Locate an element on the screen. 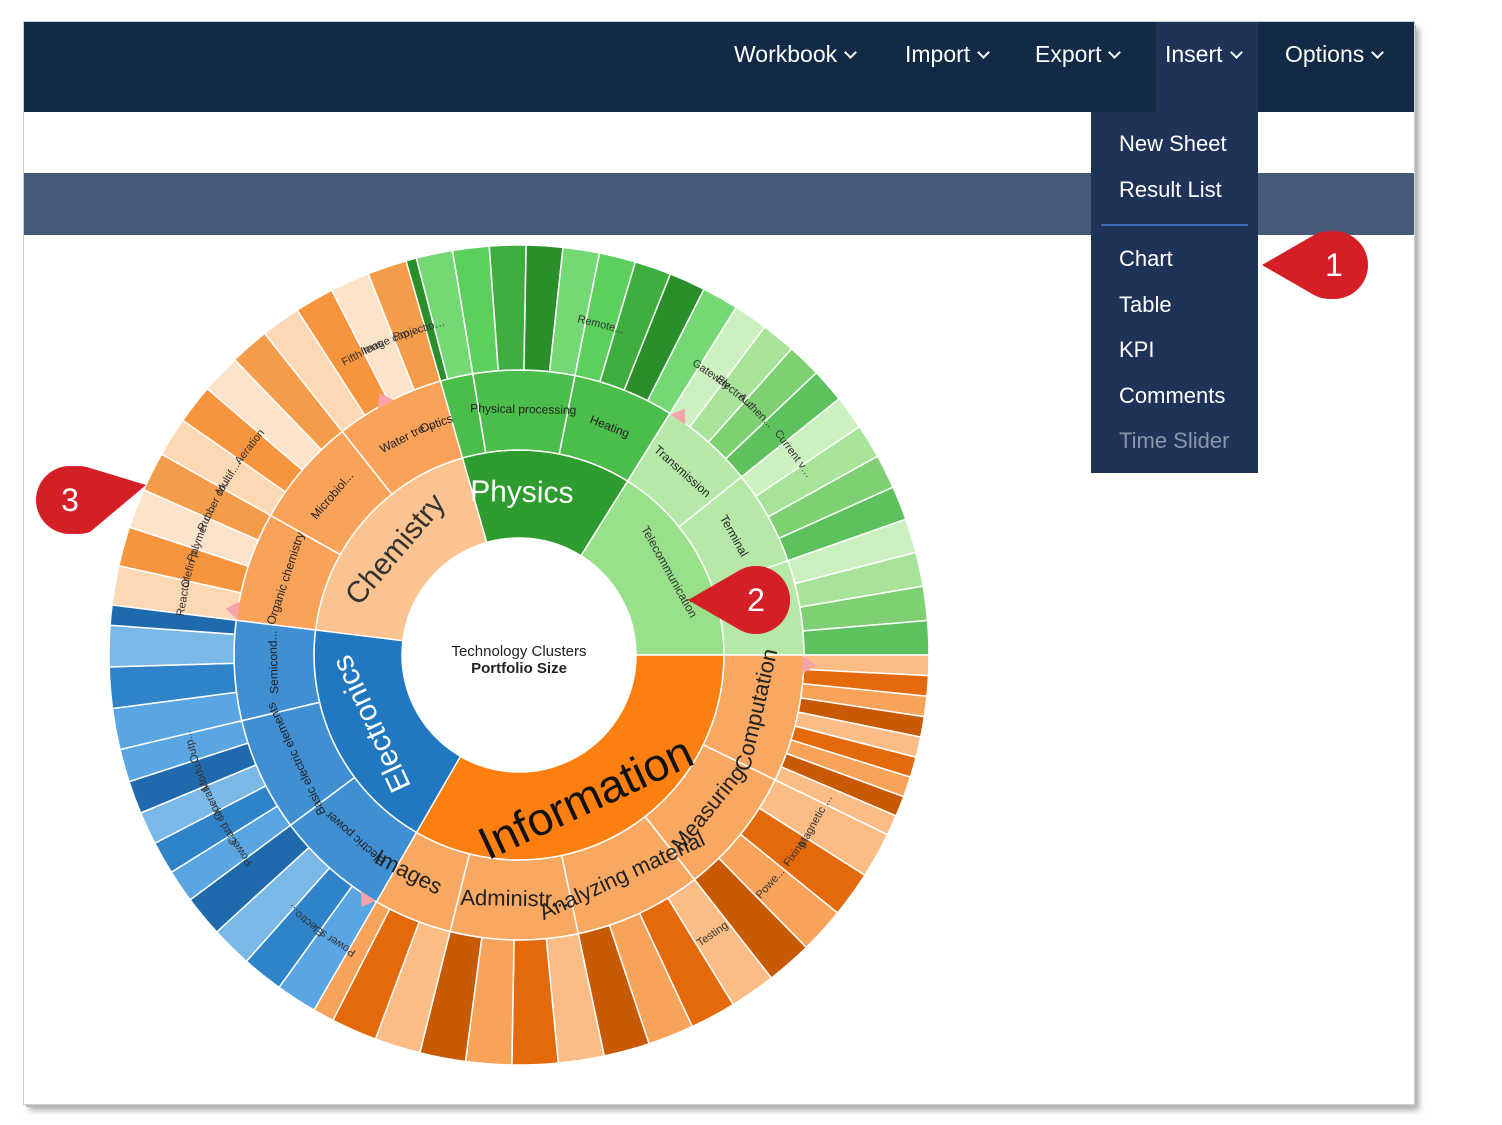 This screenshot has height=1125, width=1502. nav-export-label: Export is located at coordinates (1068, 54).